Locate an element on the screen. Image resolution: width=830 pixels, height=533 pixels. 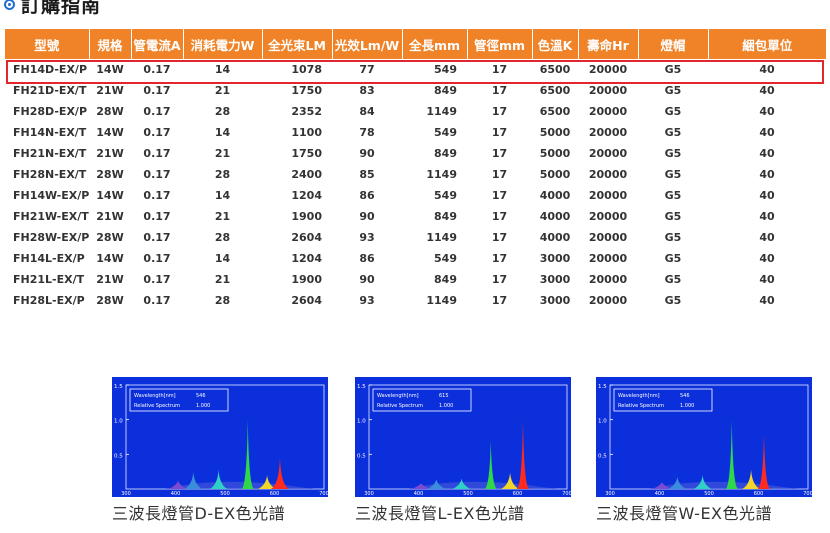
cell-lumen: 2352 is located at coordinates (306, 111).